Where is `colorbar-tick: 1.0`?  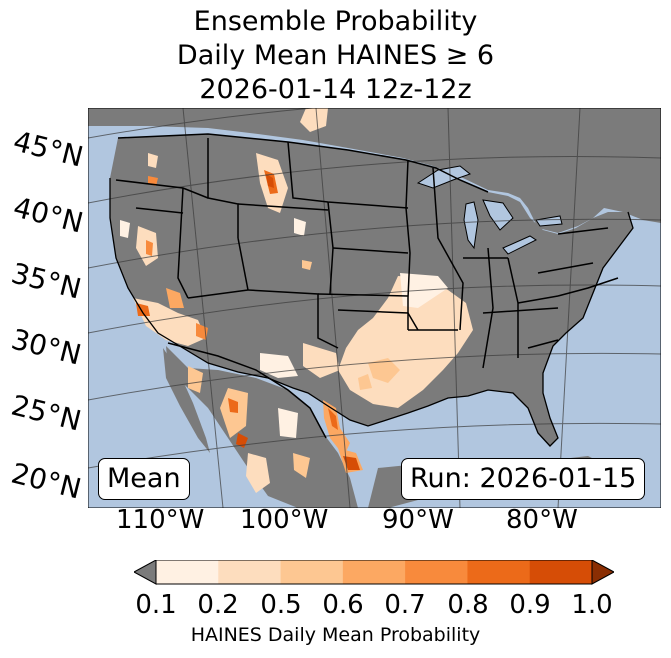
colorbar-tick: 1.0 is located at coordinates (592, 605).